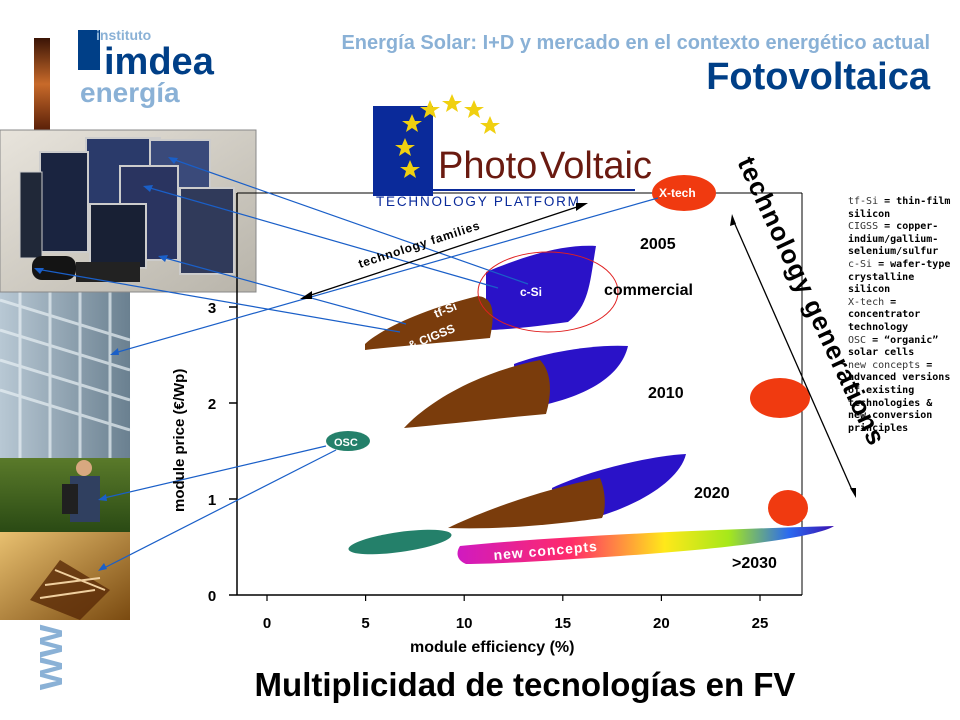 This screenshot has width=960, height=720. I want to click on x-tick-label: 15, so click(562, 623).